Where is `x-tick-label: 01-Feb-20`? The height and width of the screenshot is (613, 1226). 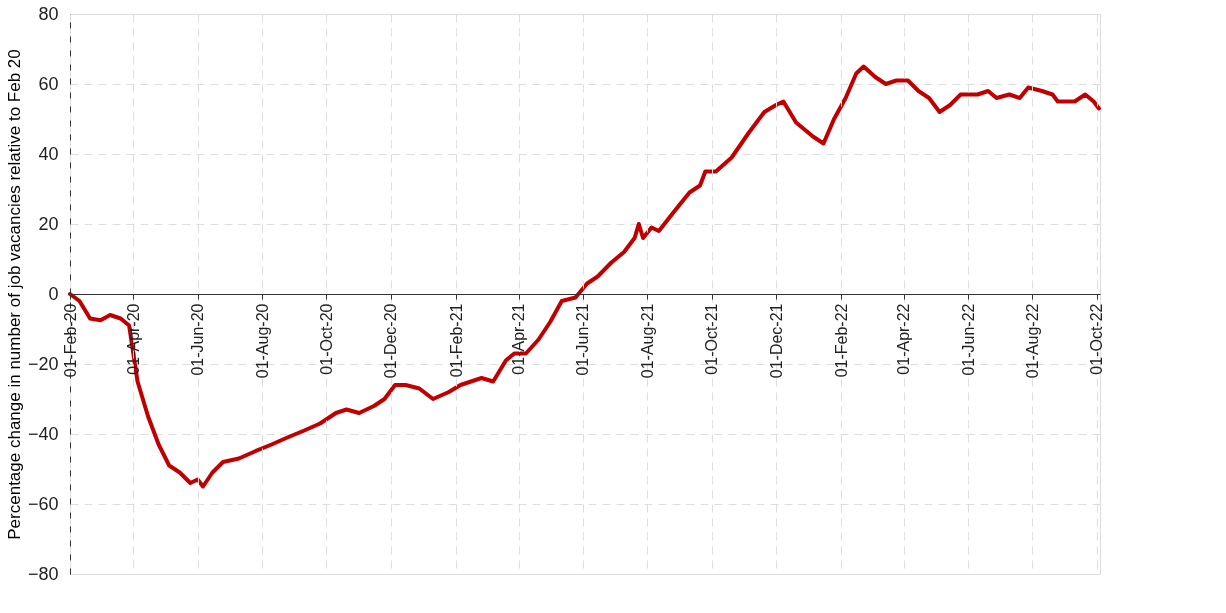 x-tick-label: 01-Feb-20 is located at coordinates (70, 340).